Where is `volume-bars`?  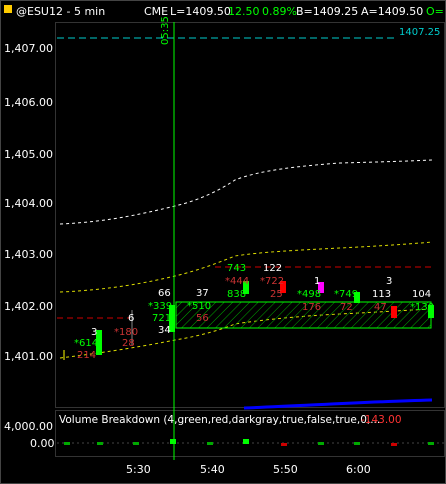
volume-bars is located at coordinates (249, 442).